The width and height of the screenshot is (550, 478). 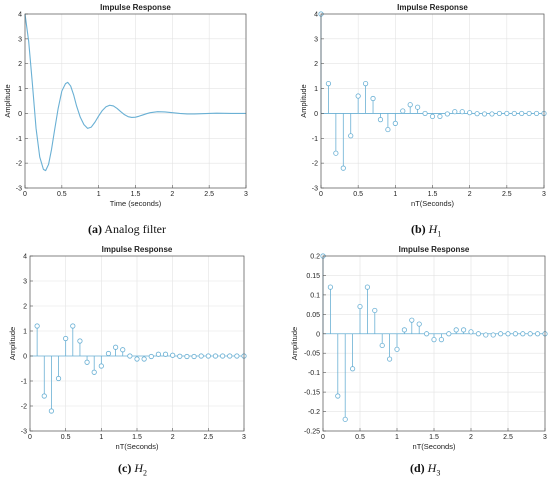 What do you see at coordinates (135, 92) in the screenshot?
I see `series-line` at bounding box center [135, 92].